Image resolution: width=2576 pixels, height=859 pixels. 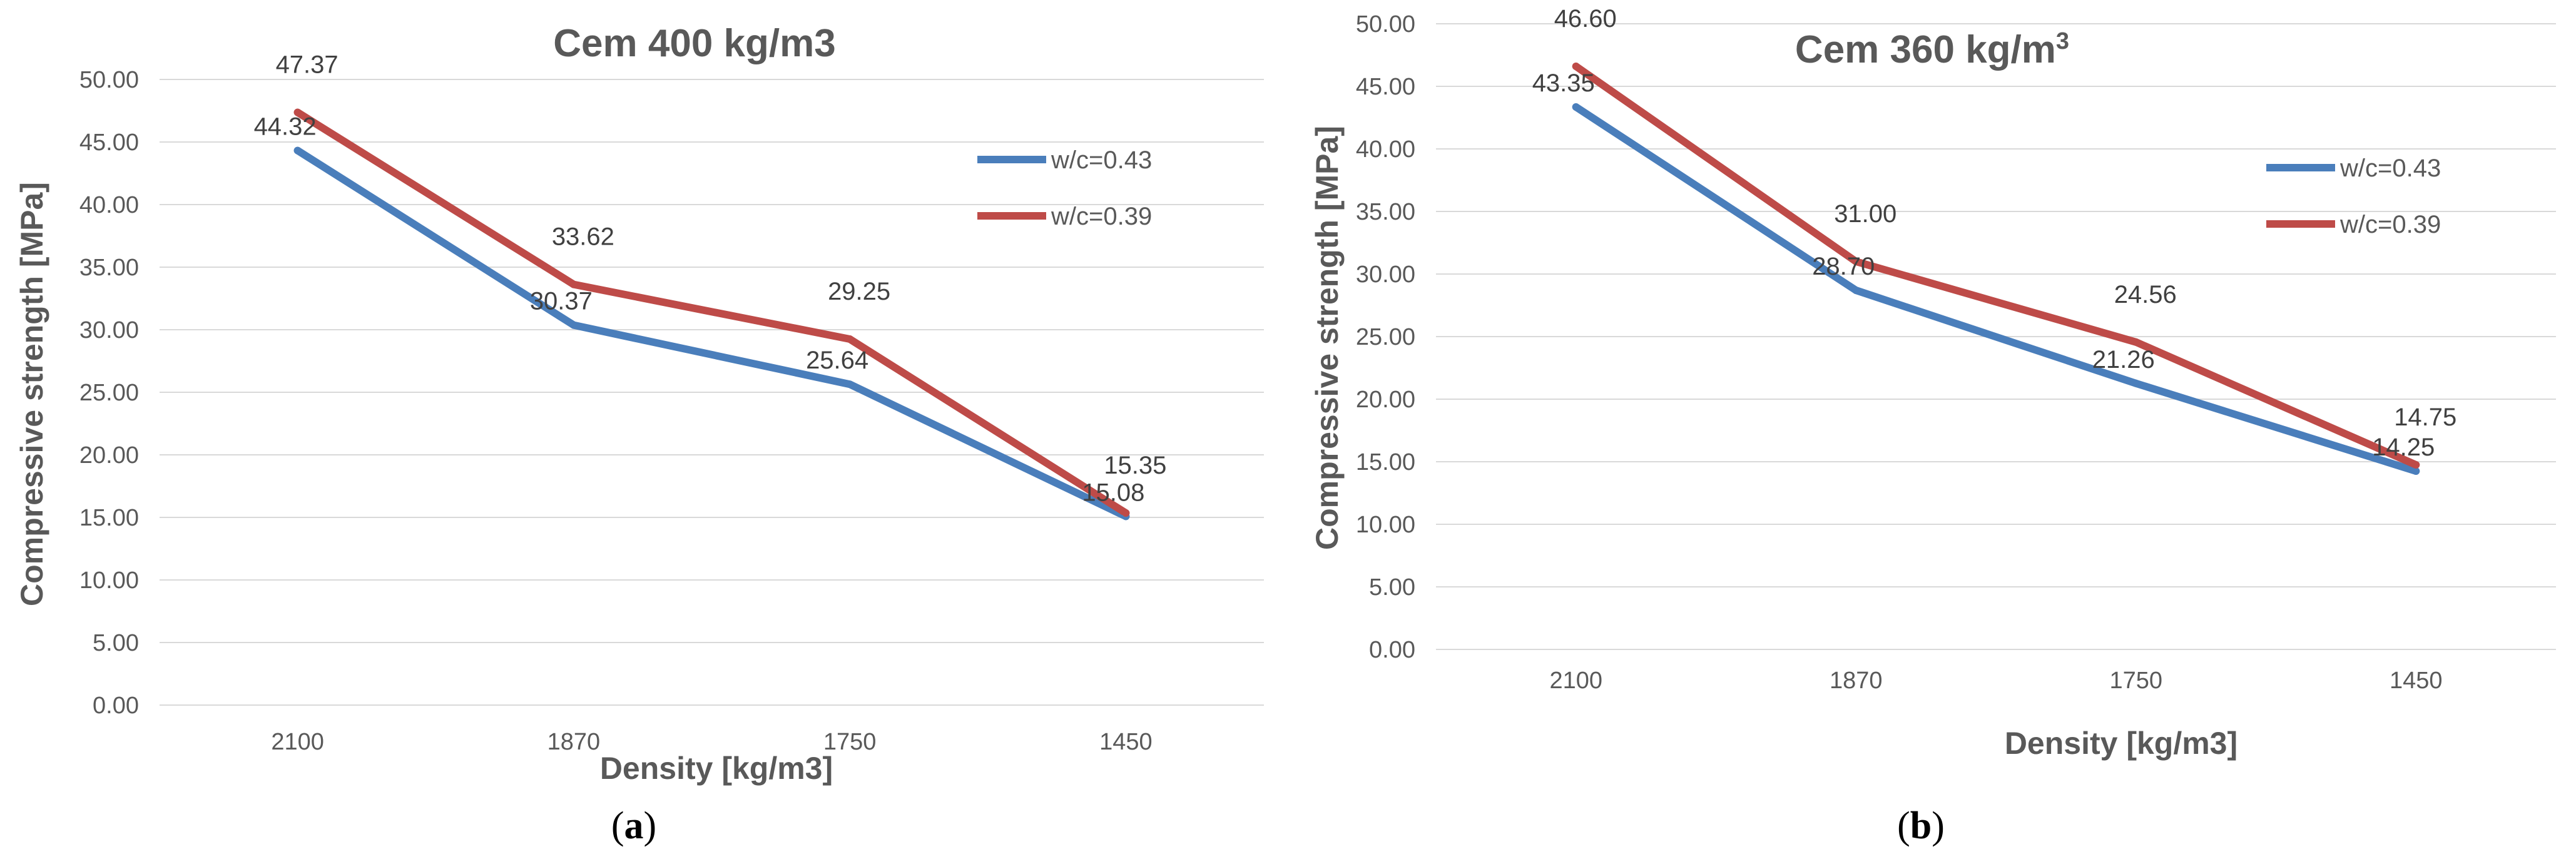 What do you see at coordinates (859, 291) in the screenshot?
I see `data-label: 29.25` at bounding box center [859, 291].